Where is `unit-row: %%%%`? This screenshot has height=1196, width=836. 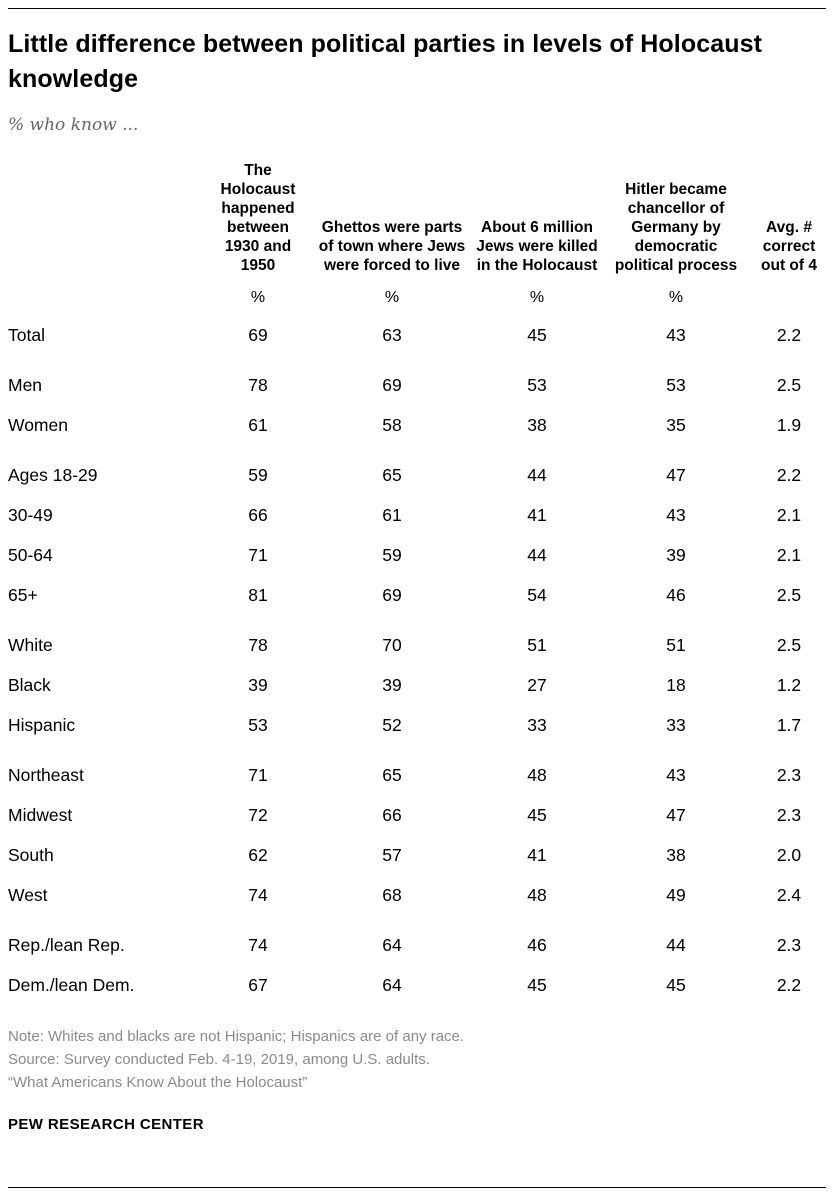 unit-row: %%%% is located at coordinates (417, 298).